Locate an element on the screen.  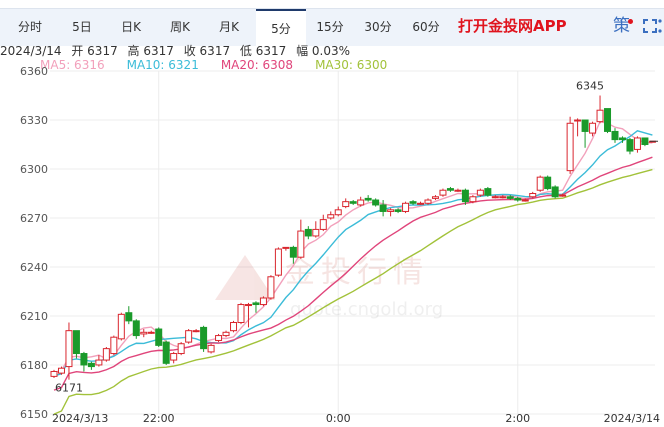
y-tick-label: 6240 is located at coordinates (34, 267).